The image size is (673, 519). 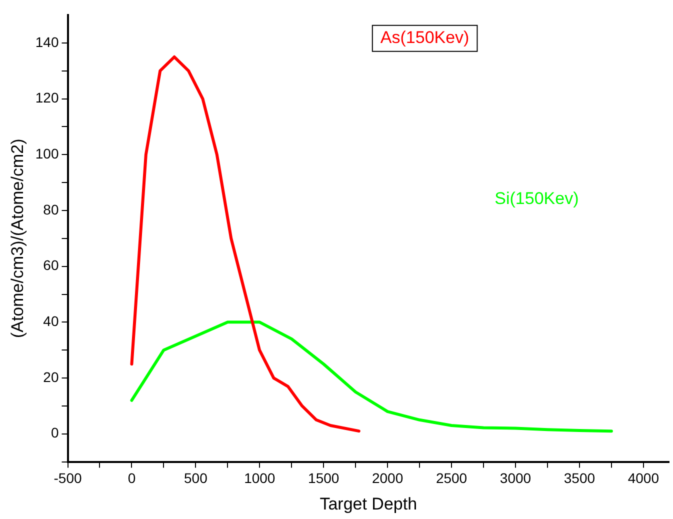 I want to click on x-tick-label: 2000, so click(x=388, y=478).